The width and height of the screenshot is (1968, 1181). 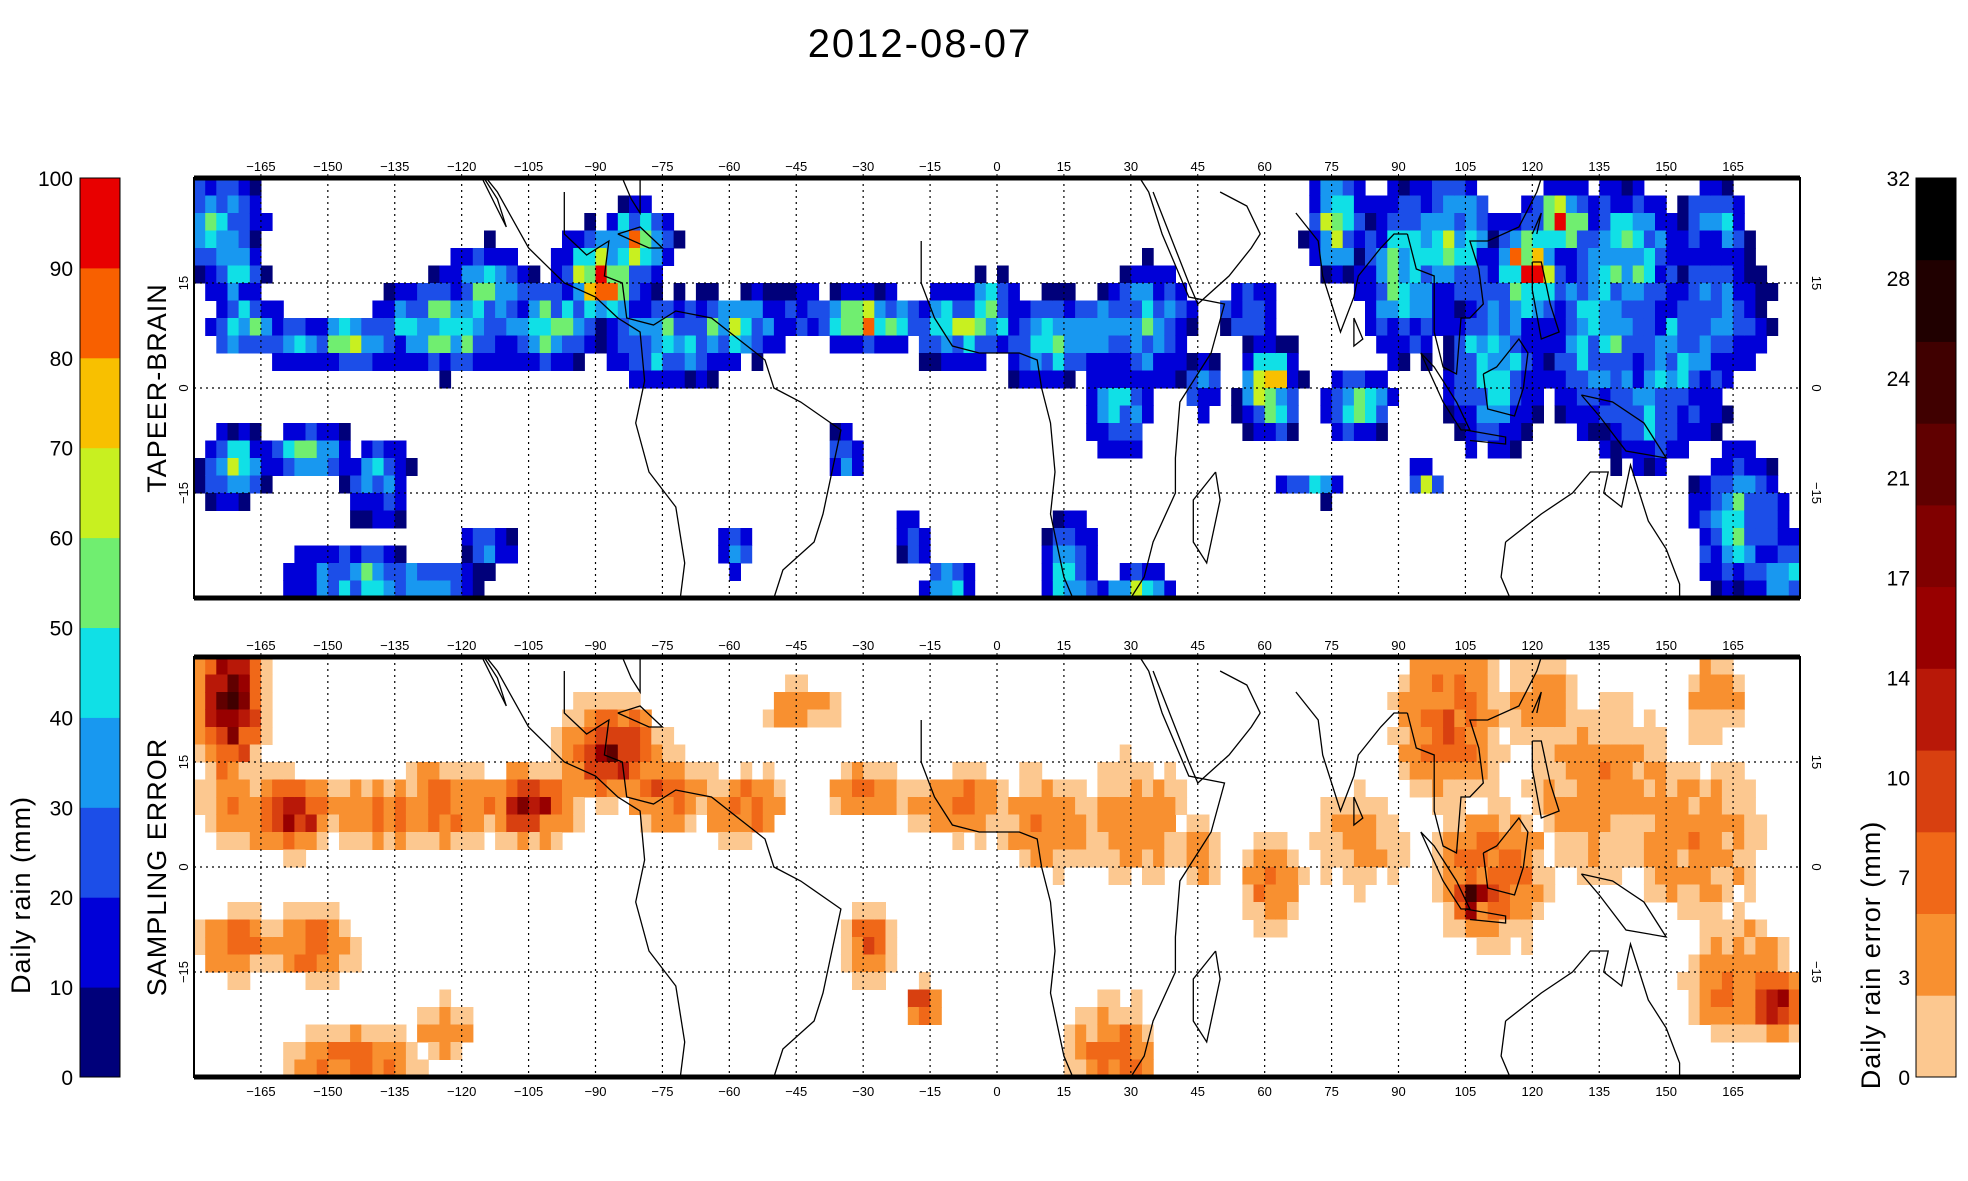 What do you see at coordinates (1936, 627) in the screenshot?
I see `colorbar-swatch` at bounding box center [1936, 627].